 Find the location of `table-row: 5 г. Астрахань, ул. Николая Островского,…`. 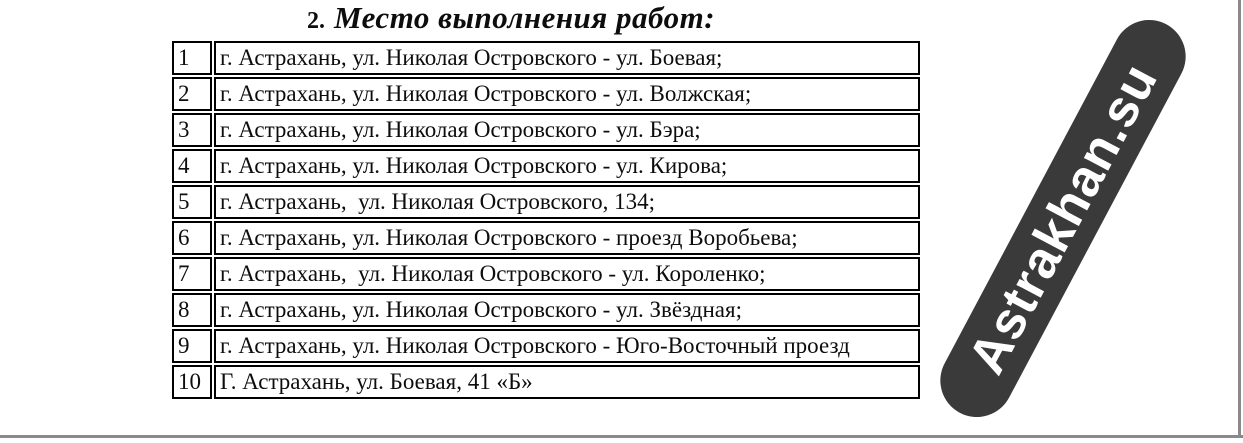

table-row: 5 г. Астрахань, ул. Николая Островского,… is located at coordinates (546, 202).